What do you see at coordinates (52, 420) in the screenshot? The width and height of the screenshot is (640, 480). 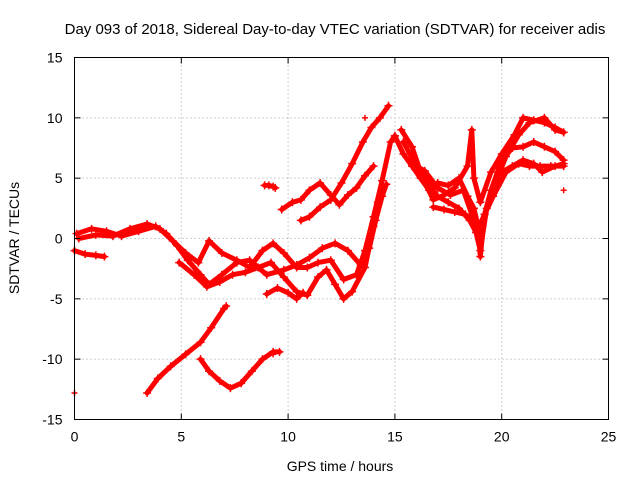 I see `y-tick-label: -15` at bounding box center [52, 420].